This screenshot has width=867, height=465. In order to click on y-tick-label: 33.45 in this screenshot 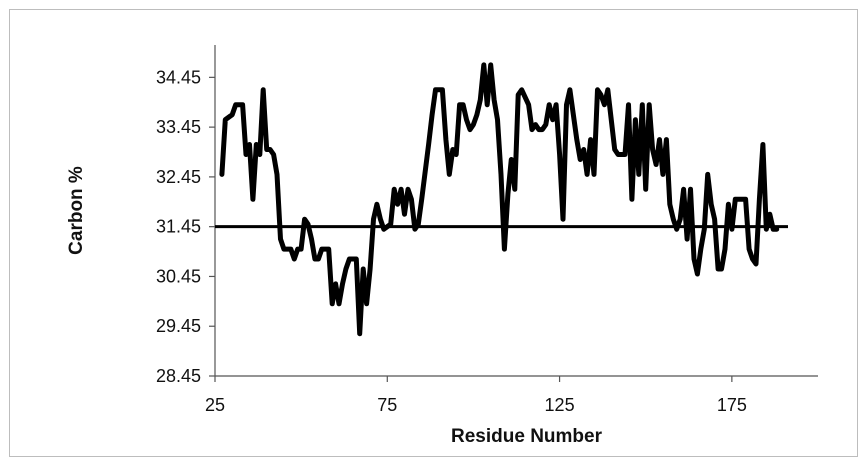, I will do `click(178, 127)`.